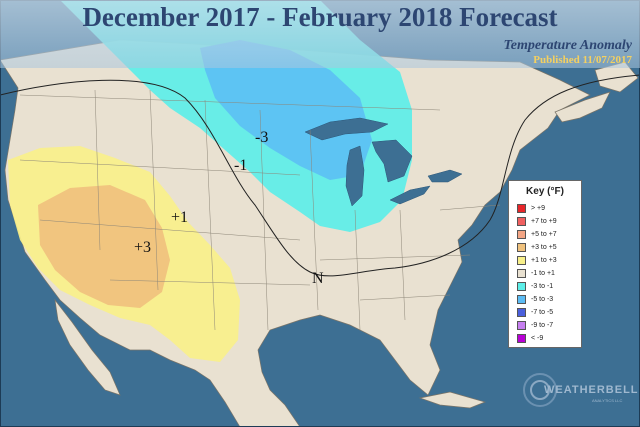  I want to click on legend-item: > +9, so click(531, 208).